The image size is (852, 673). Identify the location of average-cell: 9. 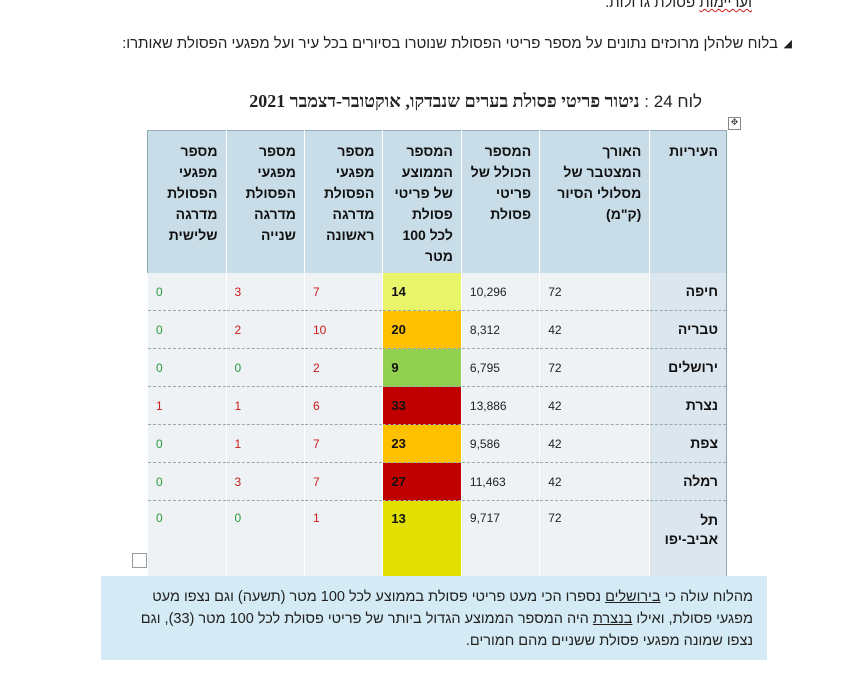
(422, 367).